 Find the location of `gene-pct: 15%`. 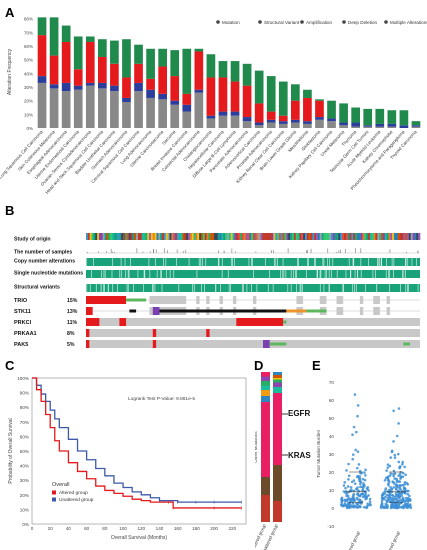

gene-pct: 15% is located at coordinates (72, 301).